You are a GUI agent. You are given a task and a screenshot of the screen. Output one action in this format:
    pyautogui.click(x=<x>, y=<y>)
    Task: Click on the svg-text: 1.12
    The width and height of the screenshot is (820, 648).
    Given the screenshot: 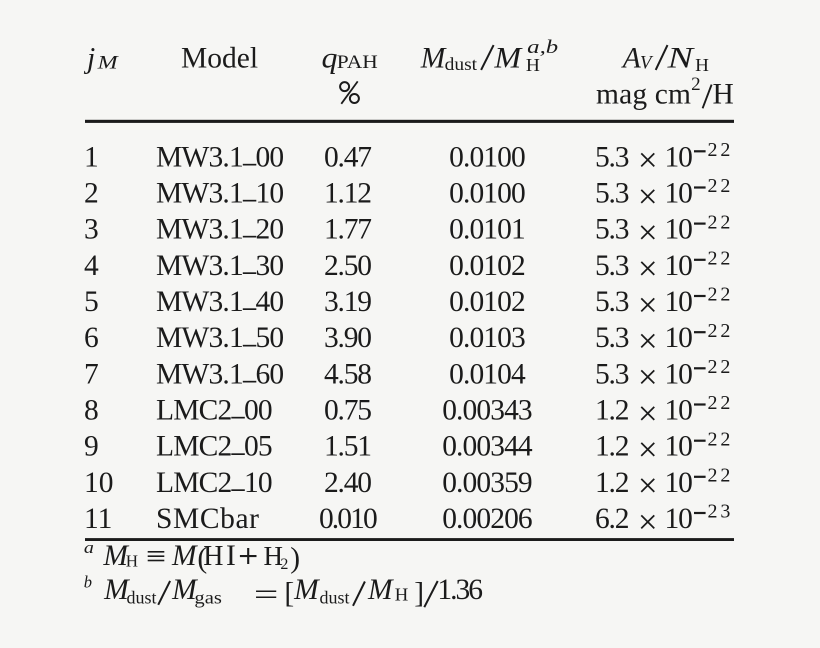 What is the action you would take?
    pyautogui.click(x=347, y=194)
    